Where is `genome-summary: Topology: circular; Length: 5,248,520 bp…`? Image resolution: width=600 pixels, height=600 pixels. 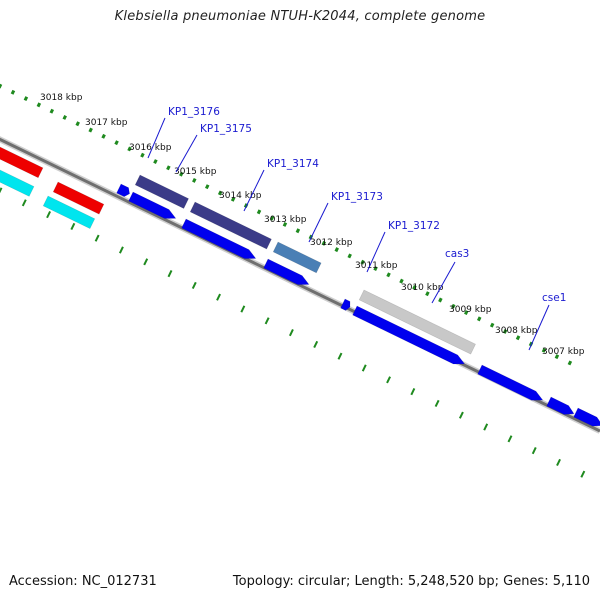
genome-summary: Topology: circular; Length: 5,248,520 bp… is located at coordinates (411, 581).